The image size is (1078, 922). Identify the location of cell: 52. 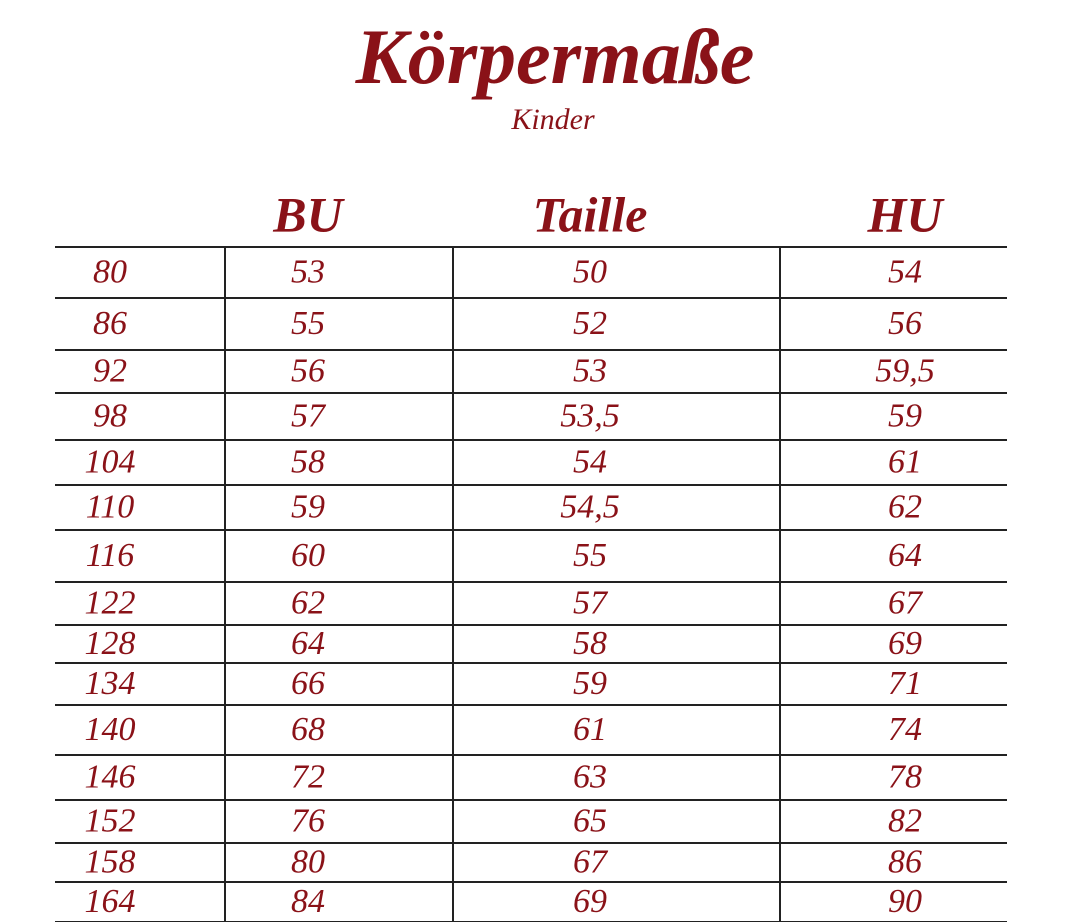
(590, 323).